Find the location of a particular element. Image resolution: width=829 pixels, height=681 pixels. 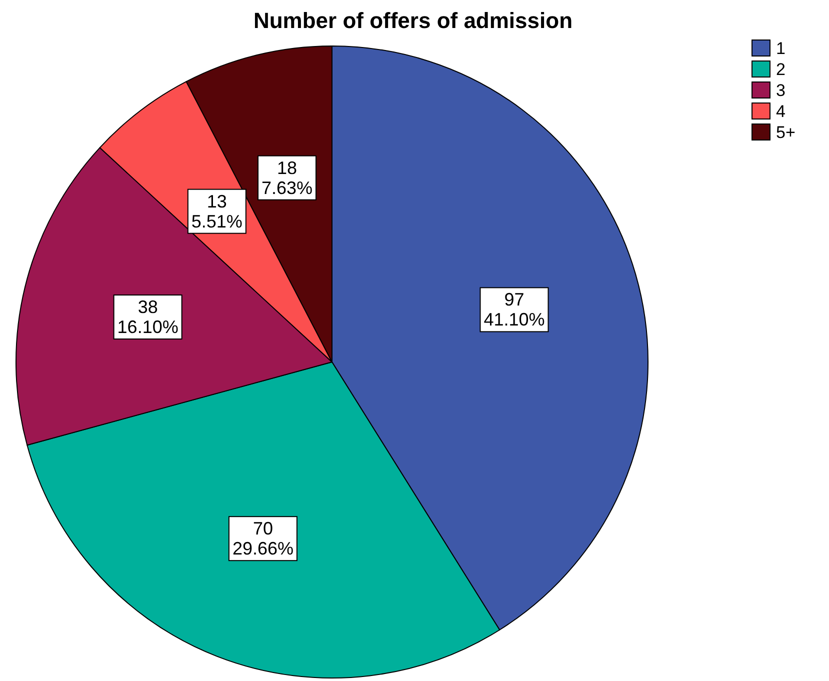

legend-label: 4 is located at coordinates (781, 111).